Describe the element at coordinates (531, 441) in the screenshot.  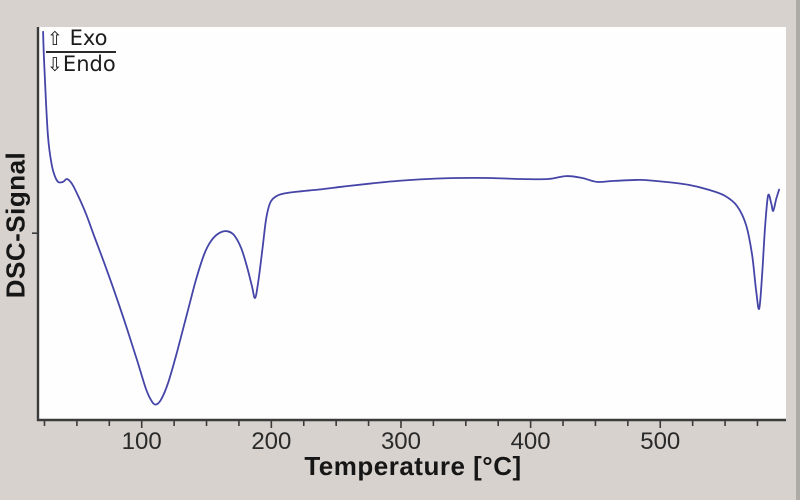
I see `x-tick-label: 400` at that location.